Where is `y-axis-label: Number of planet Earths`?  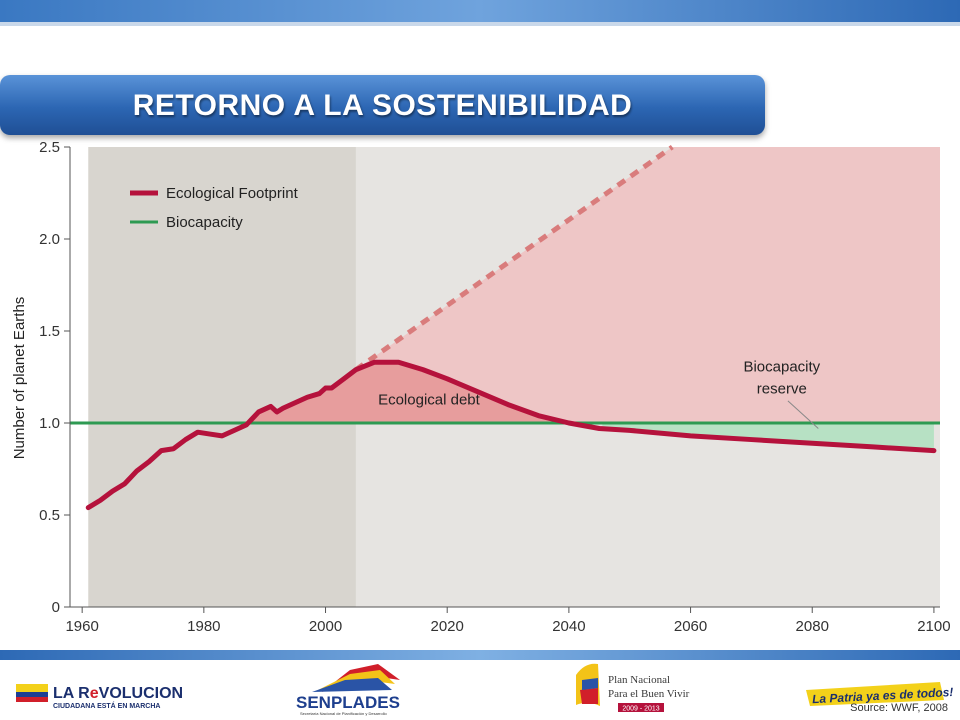 y-axis-label: Number of planet Earths is located at coordinates (19, 378).